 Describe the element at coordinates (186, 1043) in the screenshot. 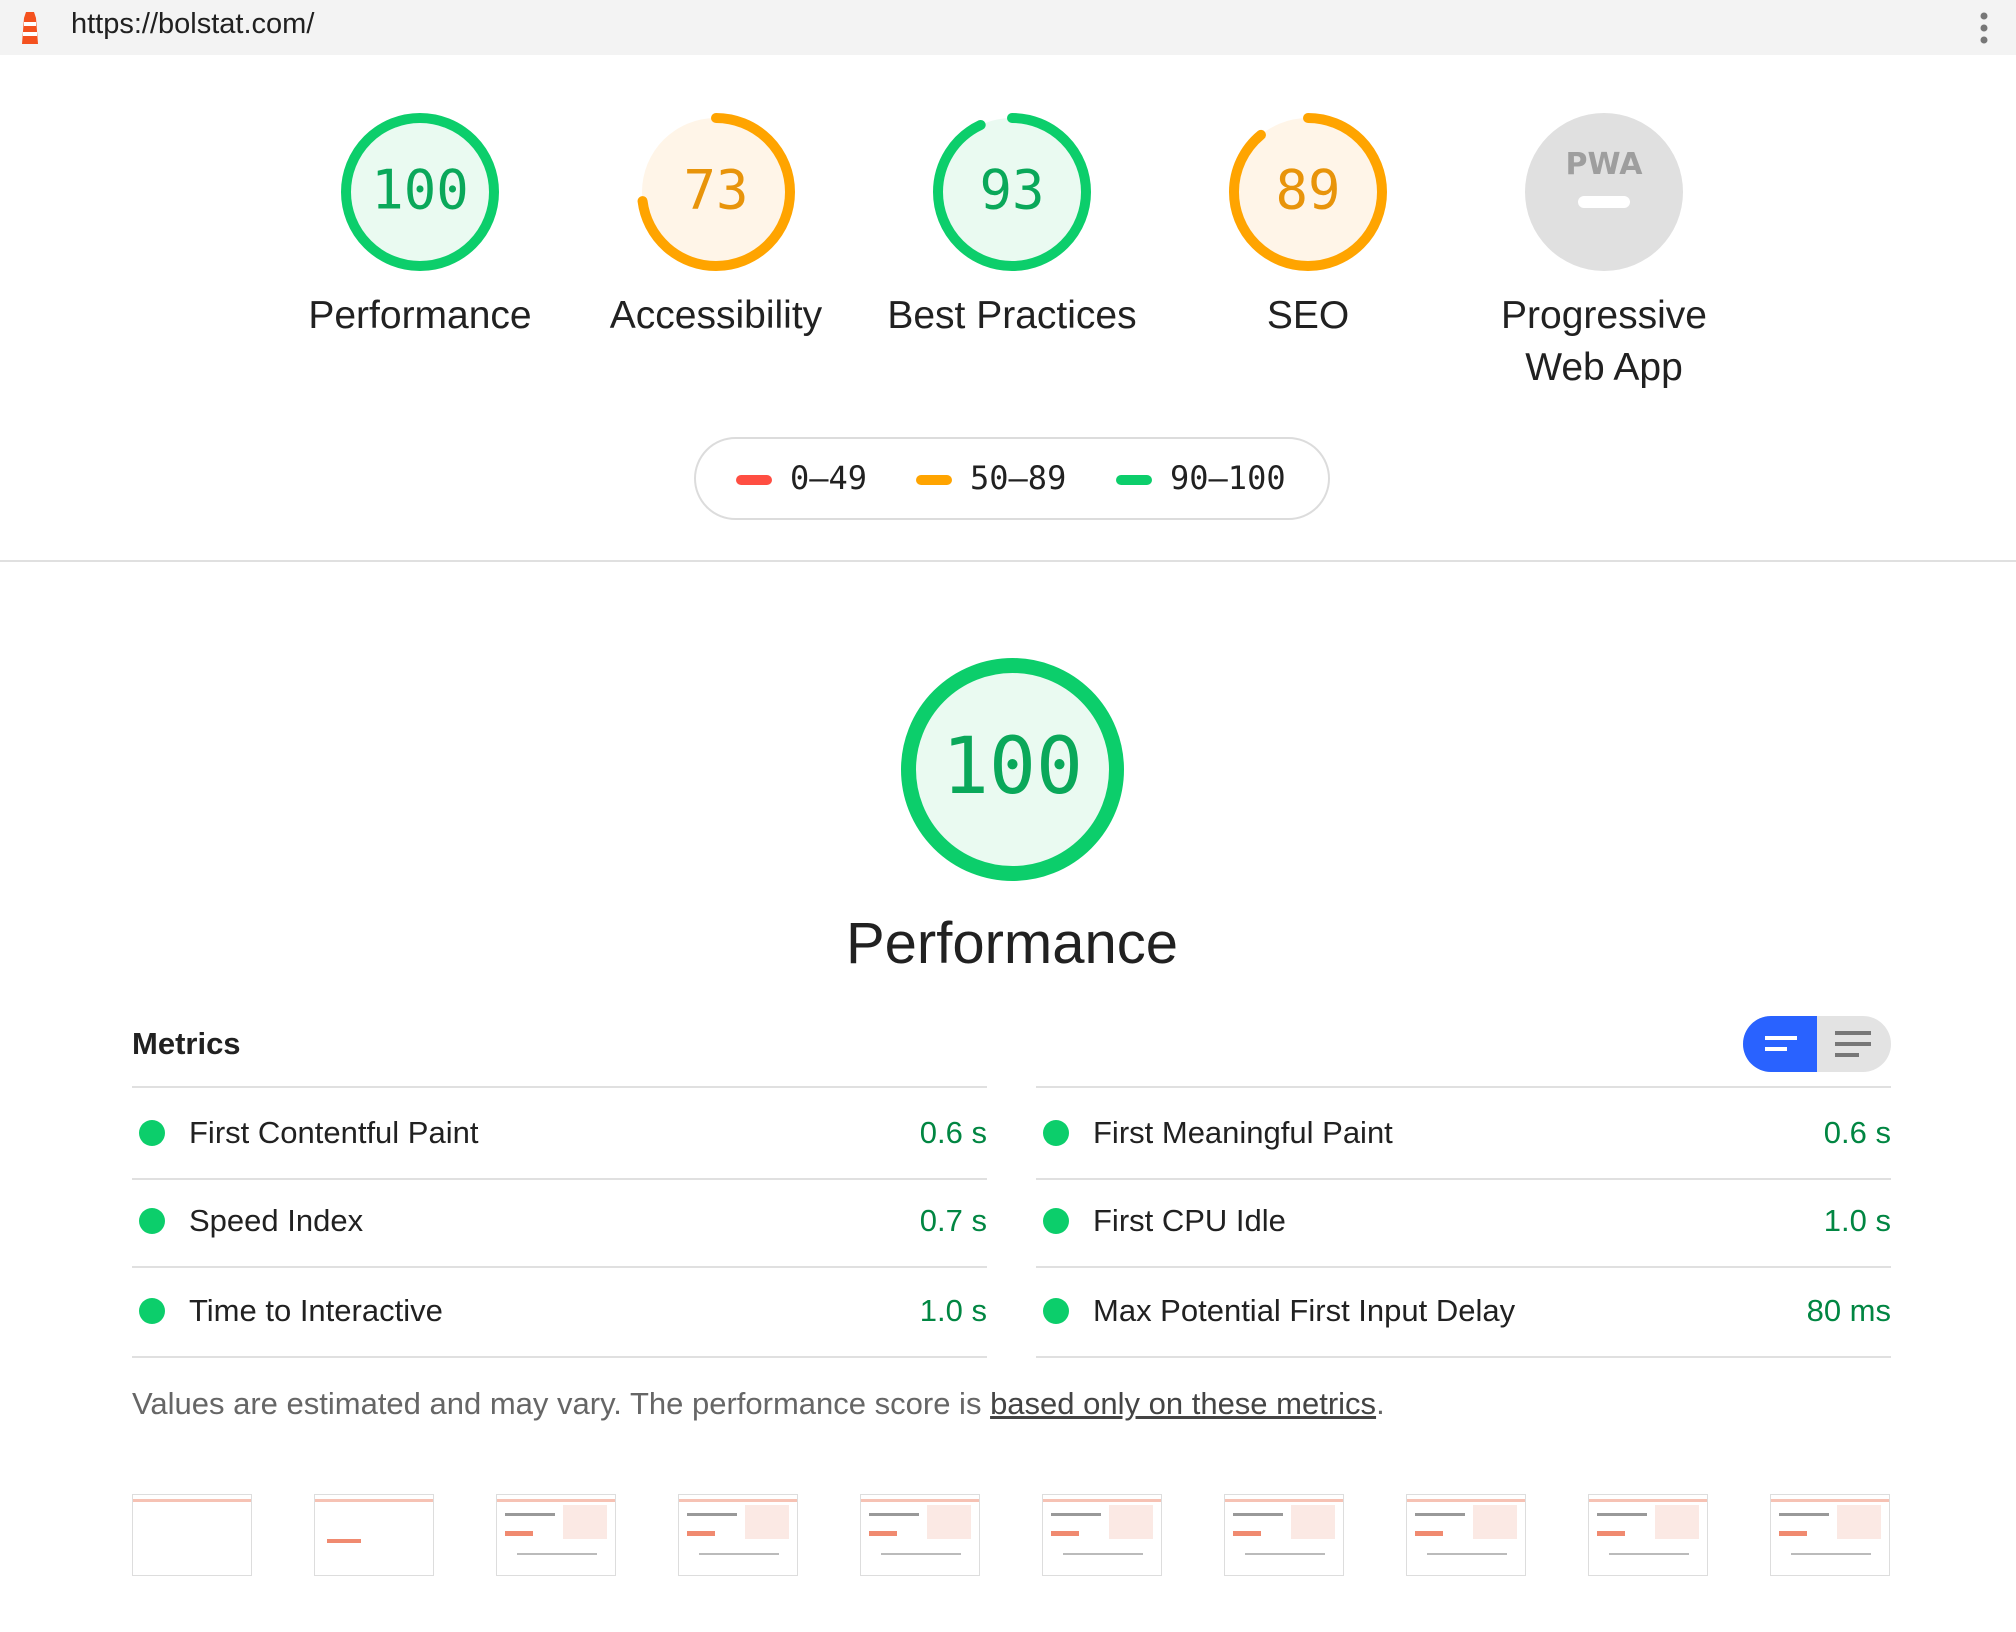

I see `metrics-heading: Metrics` at that location.